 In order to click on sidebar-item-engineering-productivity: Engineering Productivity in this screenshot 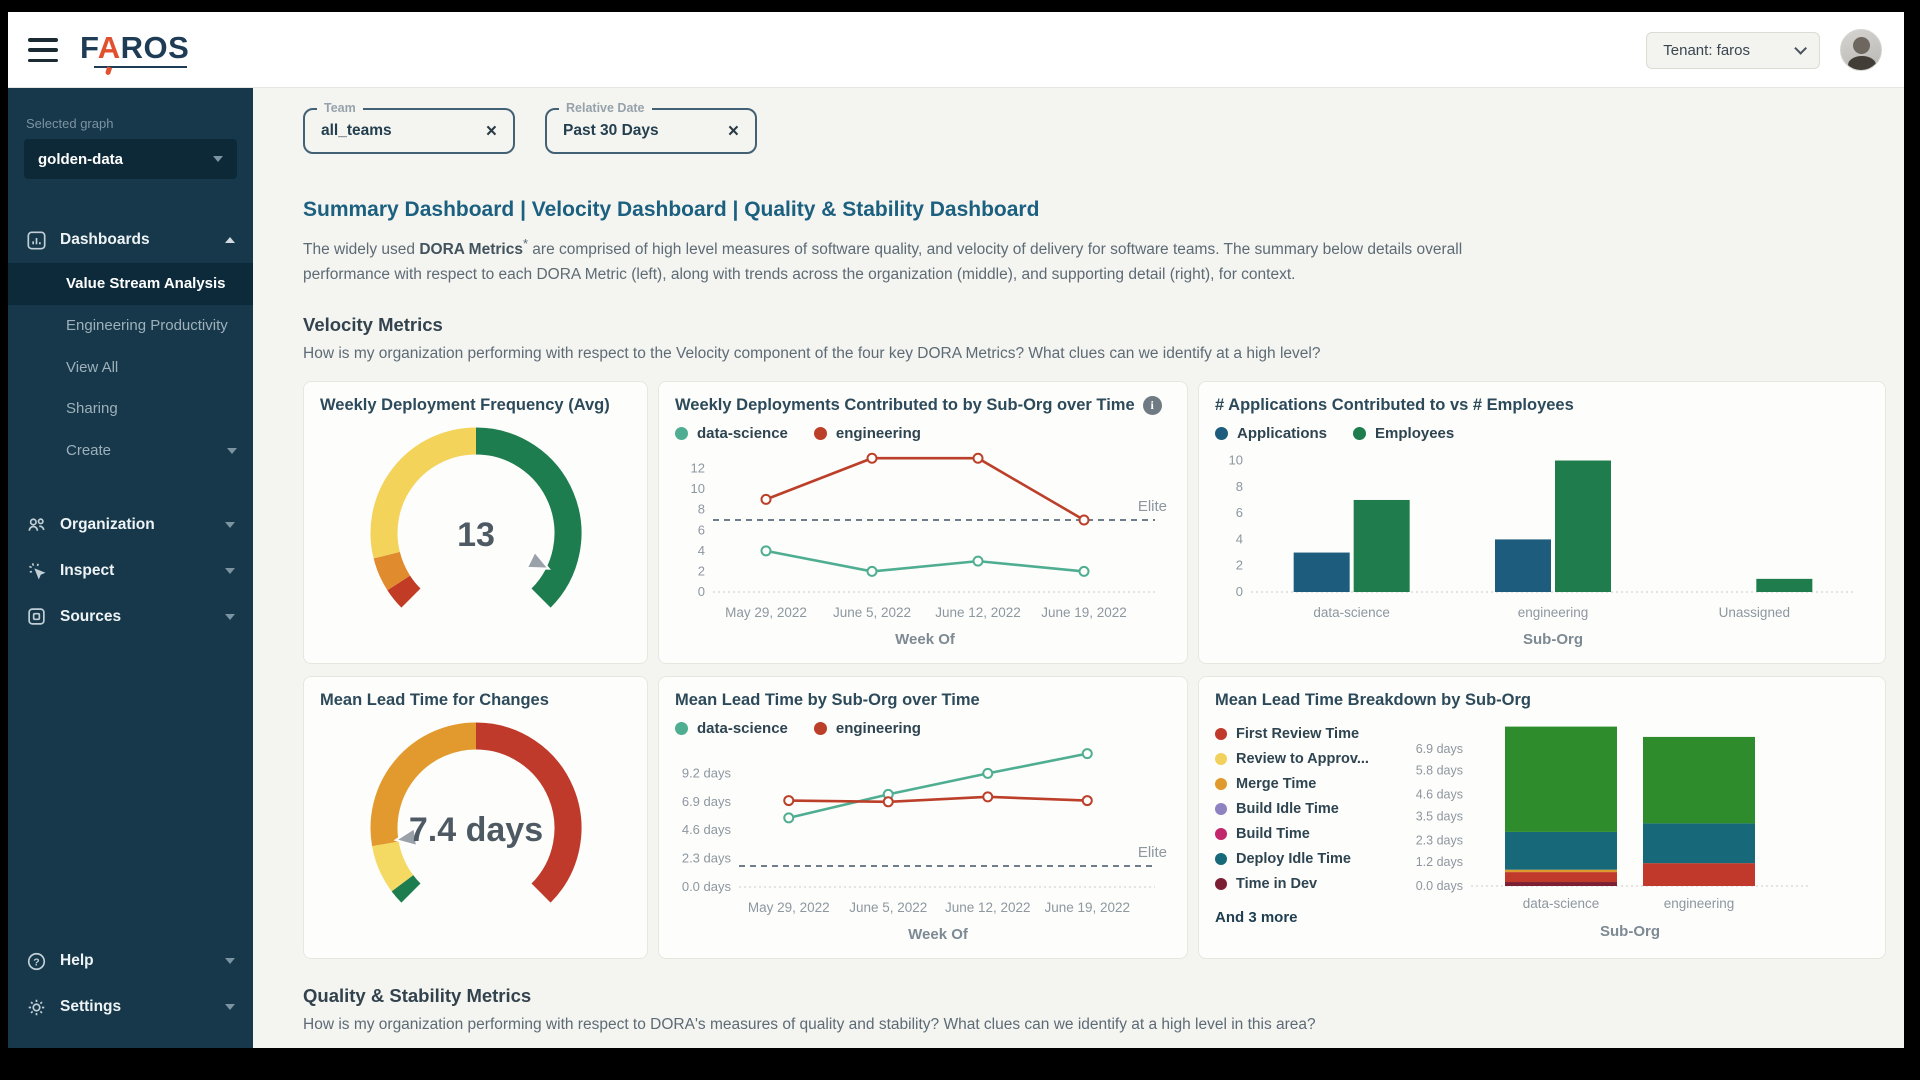, I will do `click(147, 325)`.